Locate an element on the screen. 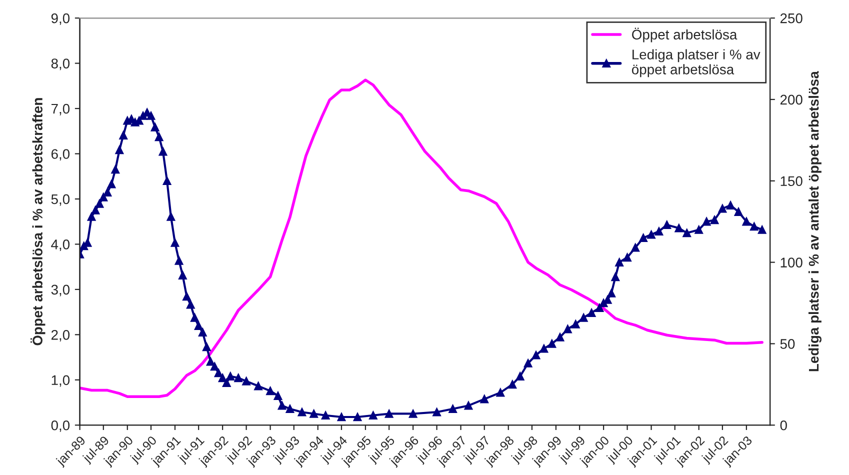 The height and width of the screenshot is (475, 849). y-tick-label: 7,0 is located at coordinates (60, 110).